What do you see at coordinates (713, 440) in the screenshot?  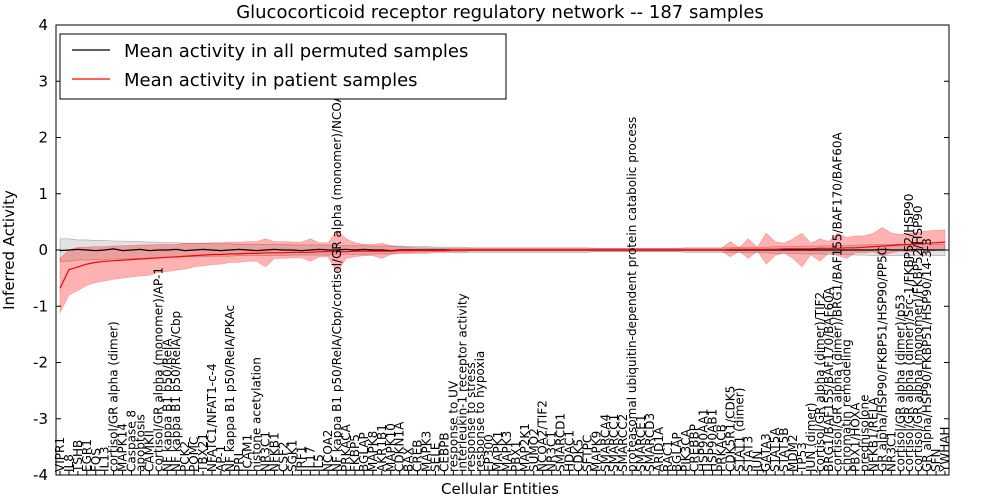 I see `x-tick-label: HSP90AB1` at bounding box center [713, 440].